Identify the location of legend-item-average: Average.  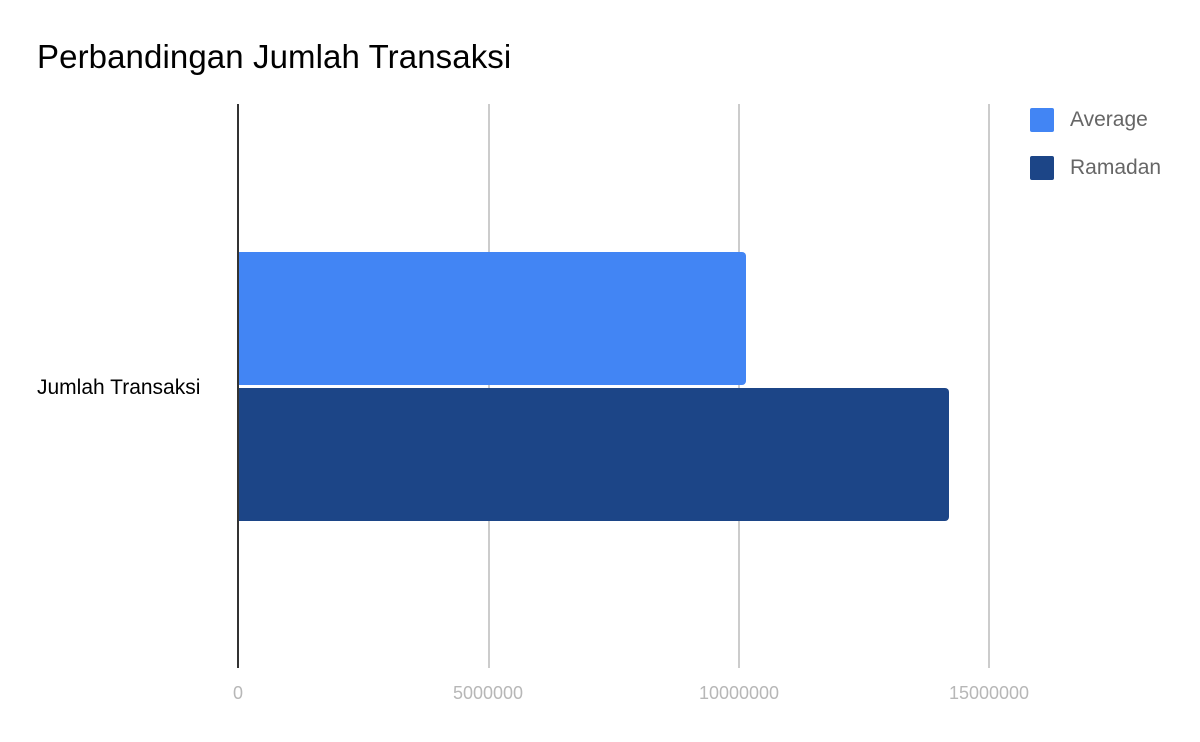
(1095, 120).